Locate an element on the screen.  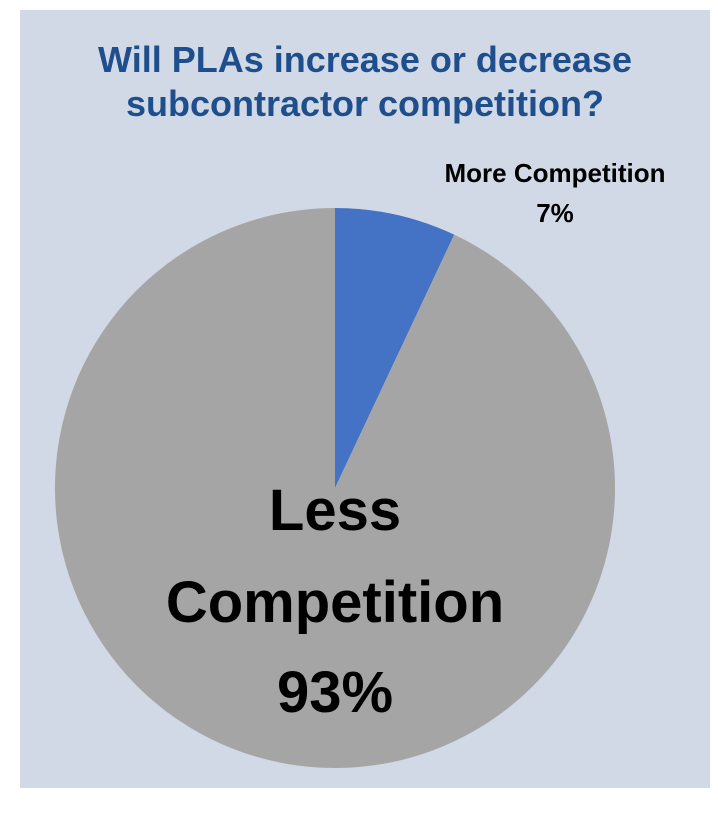
slice-value-less-competition: 93% is located at coordinates (335, 692).